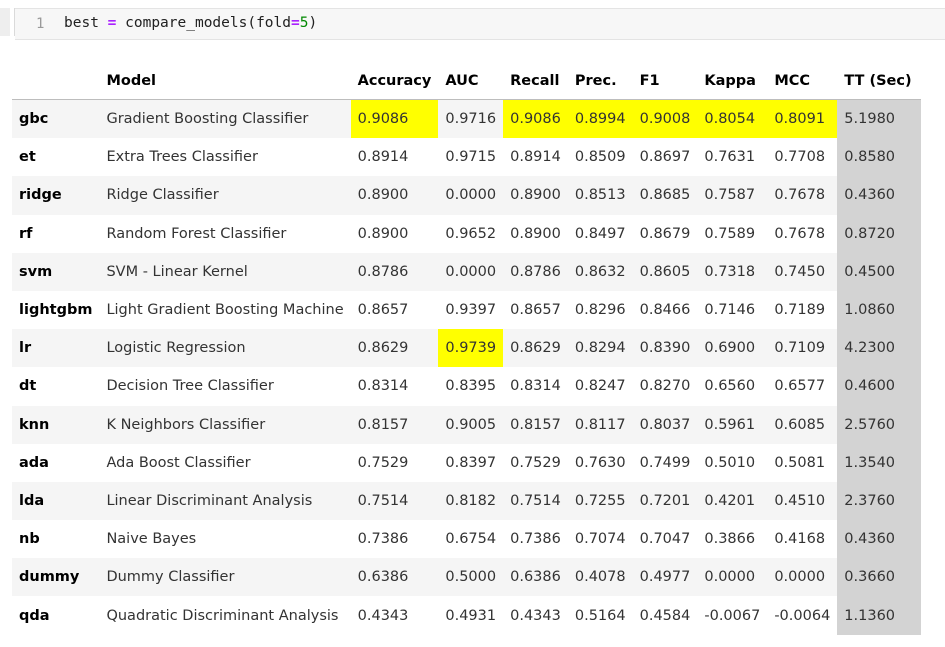 The height and width of the screenshot is (647, 945). Describe the element at coordinates (665, 195) in the screenshot. I see `cell-f1: 0.8685` at that location.